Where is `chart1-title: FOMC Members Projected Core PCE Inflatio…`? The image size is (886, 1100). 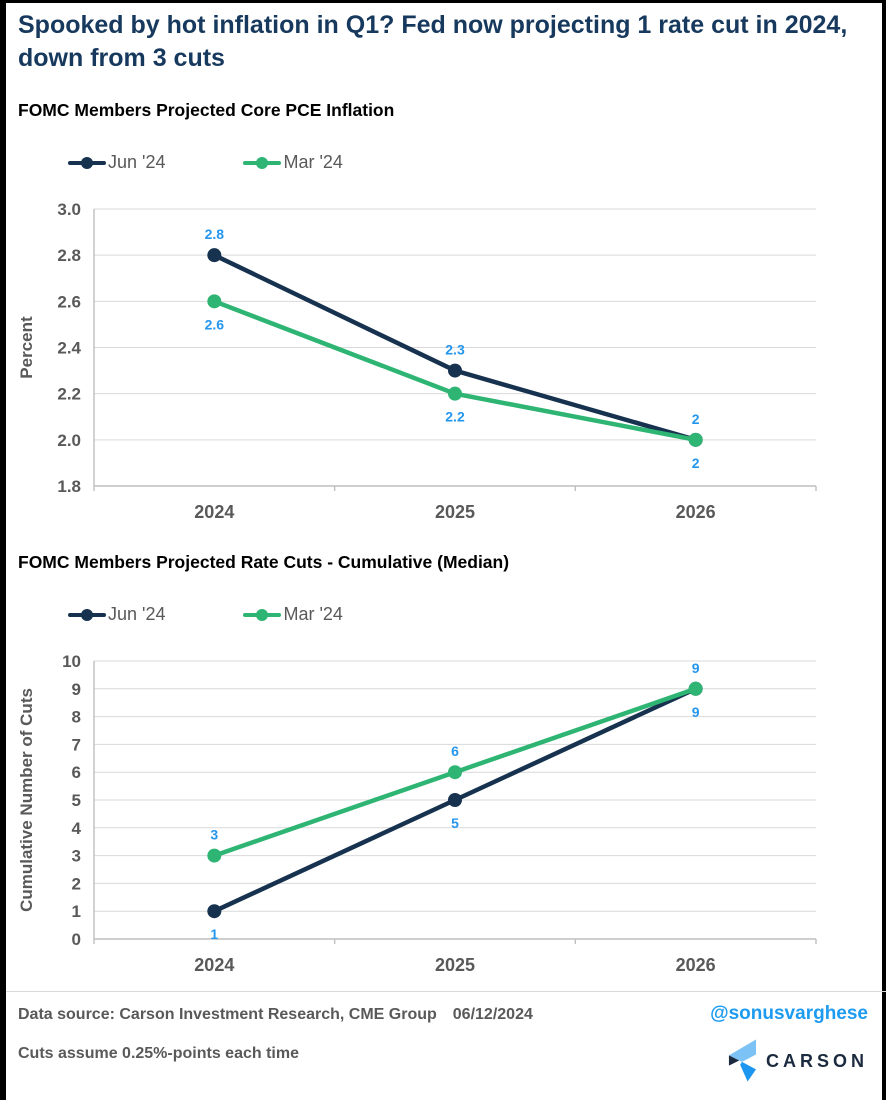 chart1-title: FOMC Members Projected Core PCE Inflatio… is located at coordinates (206, 110).